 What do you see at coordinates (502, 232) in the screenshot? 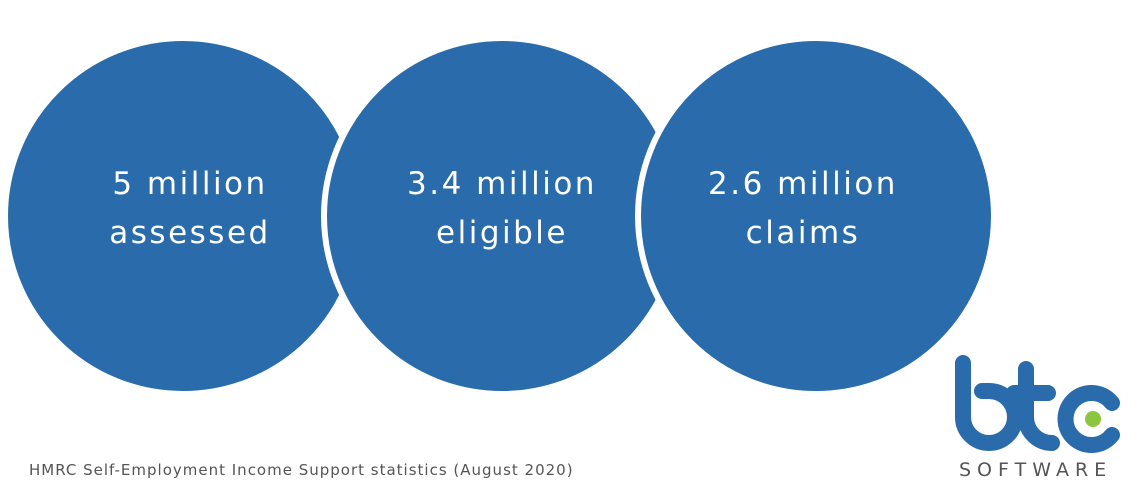
I see `stat-label: eligible` at bounding box center [502, 232].